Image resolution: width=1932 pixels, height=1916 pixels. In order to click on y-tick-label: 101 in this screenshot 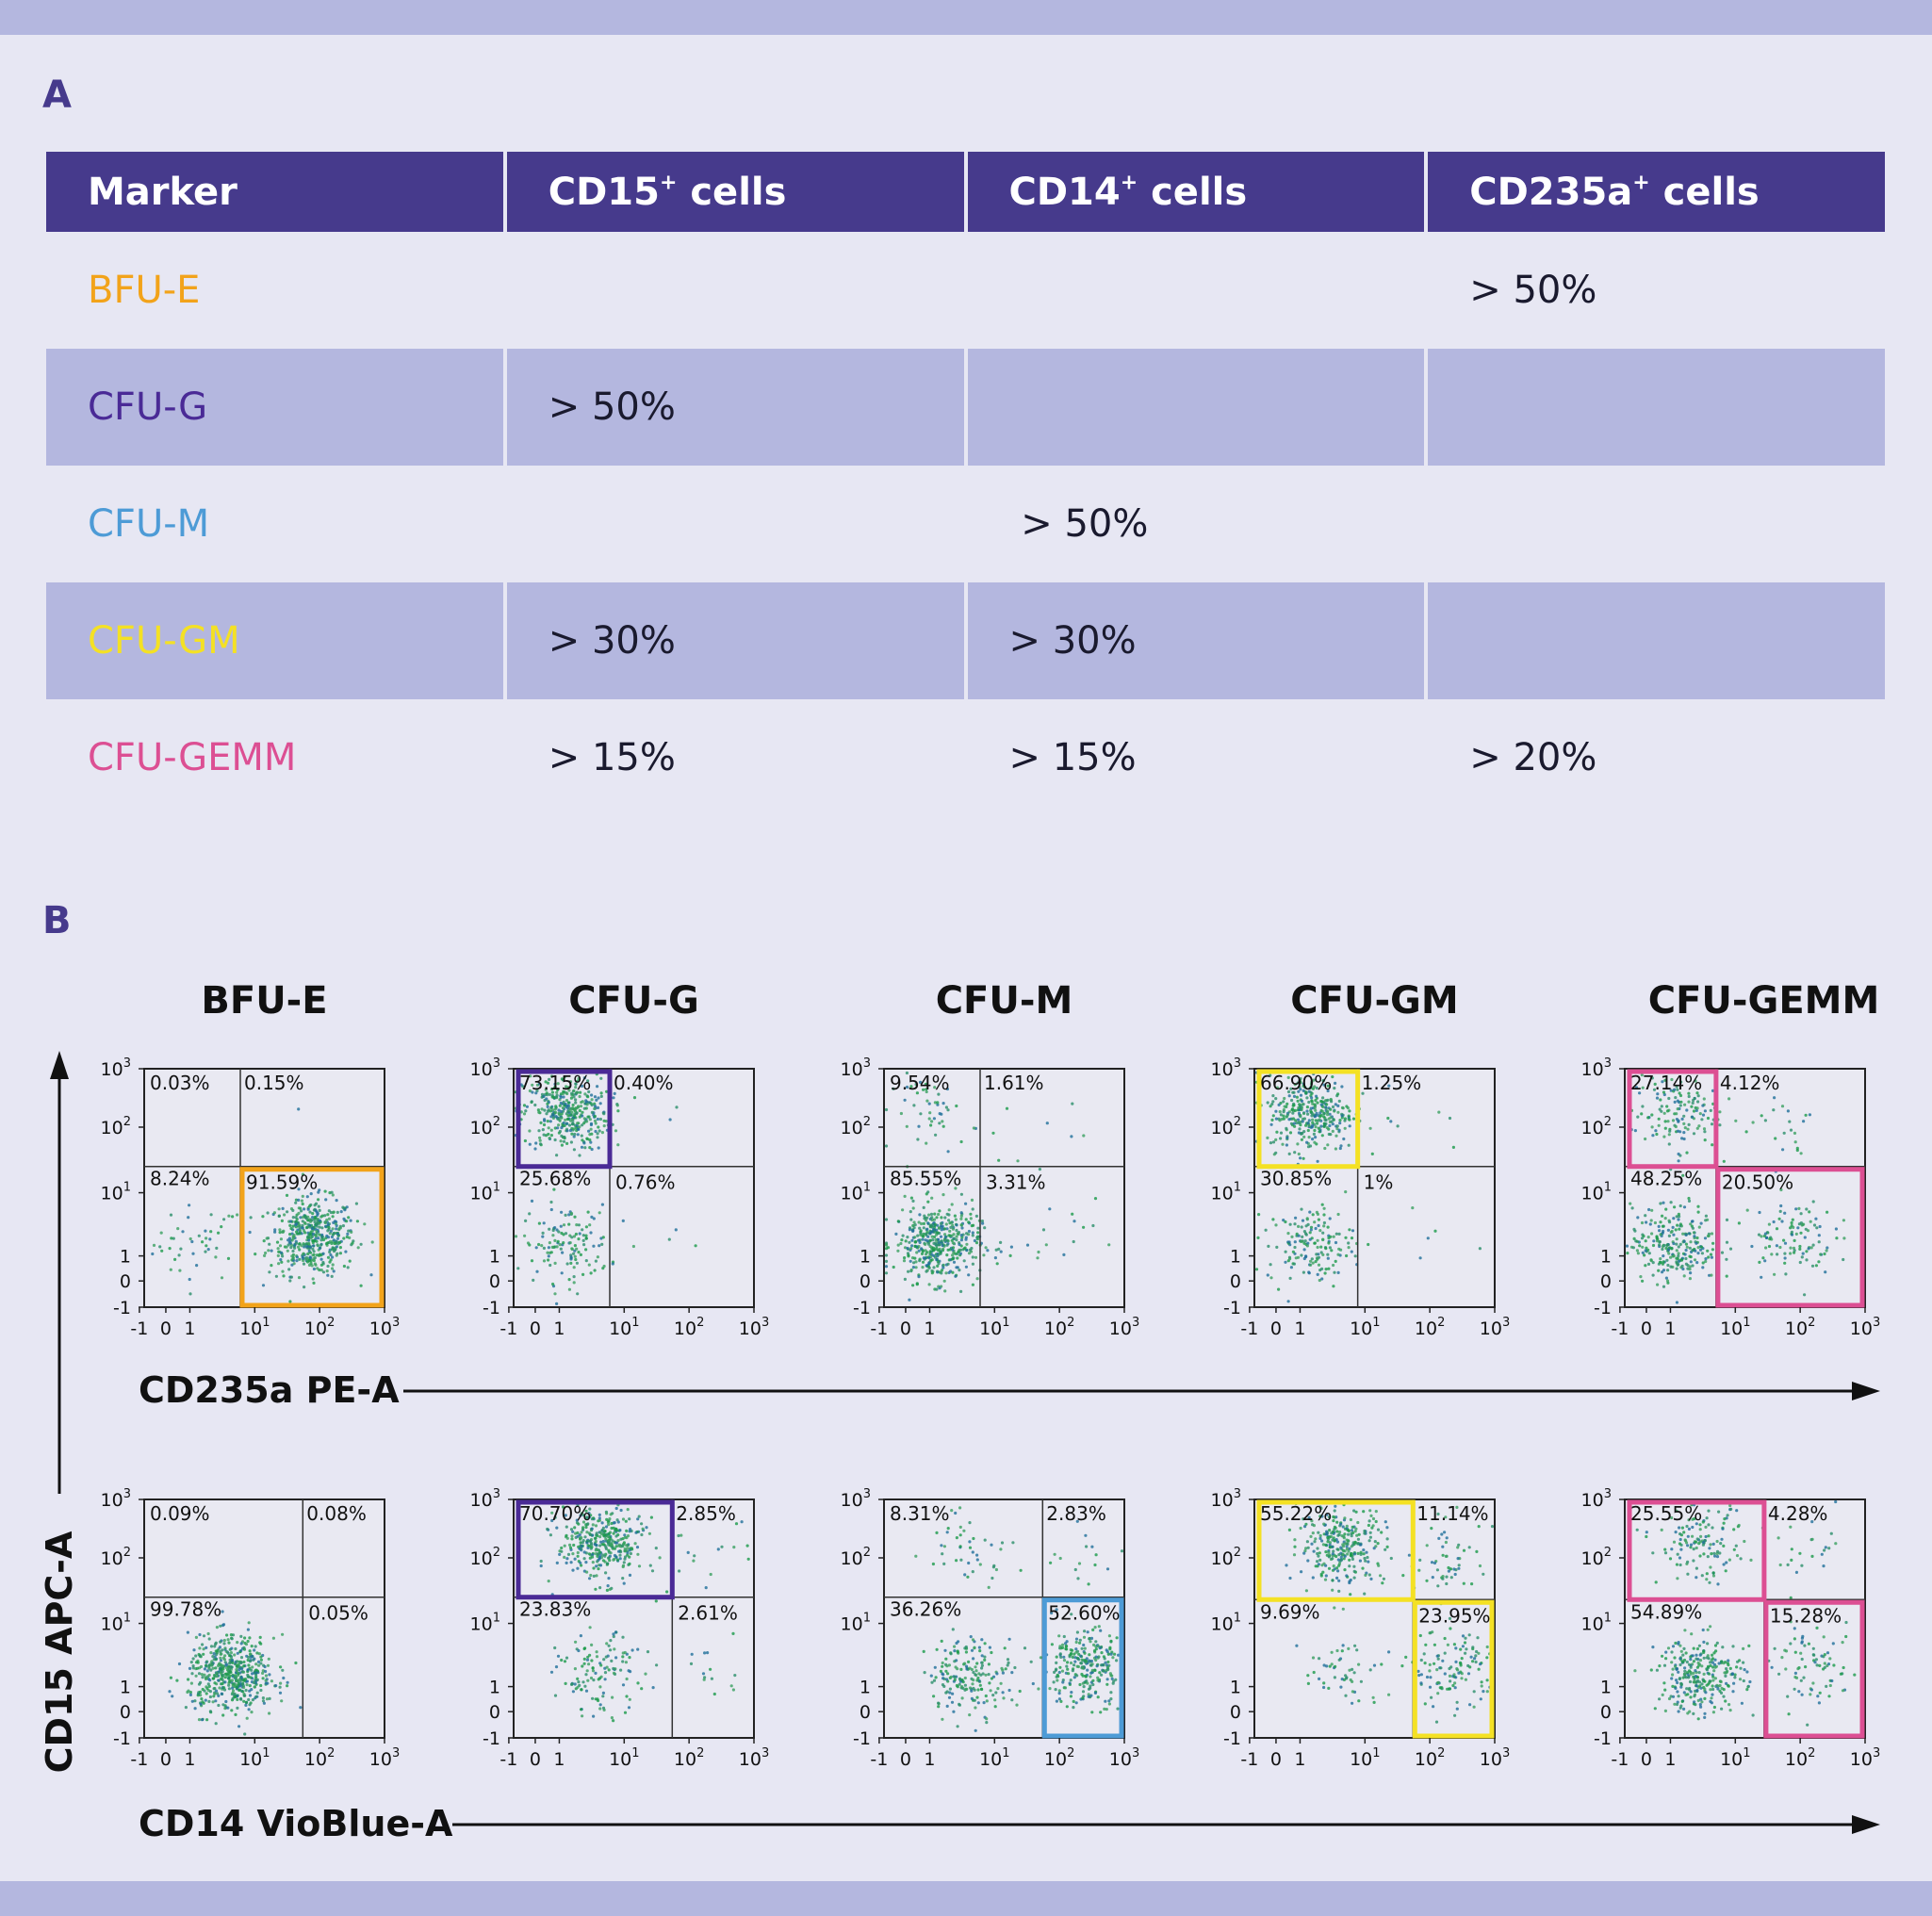, I will do `click(856, 1192)`.